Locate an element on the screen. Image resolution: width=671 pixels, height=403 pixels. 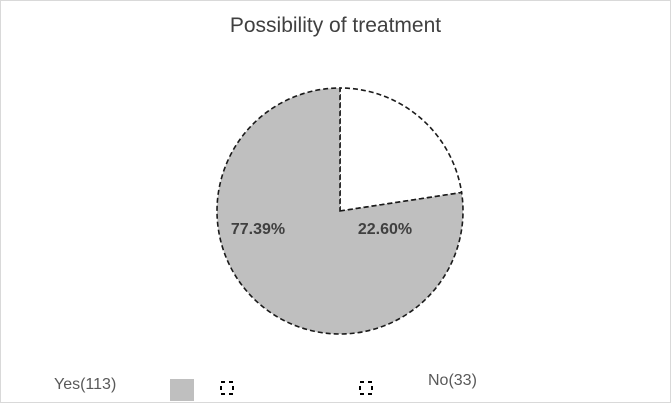
data-label-no: 22.60% is located at coordinates (385, 229).